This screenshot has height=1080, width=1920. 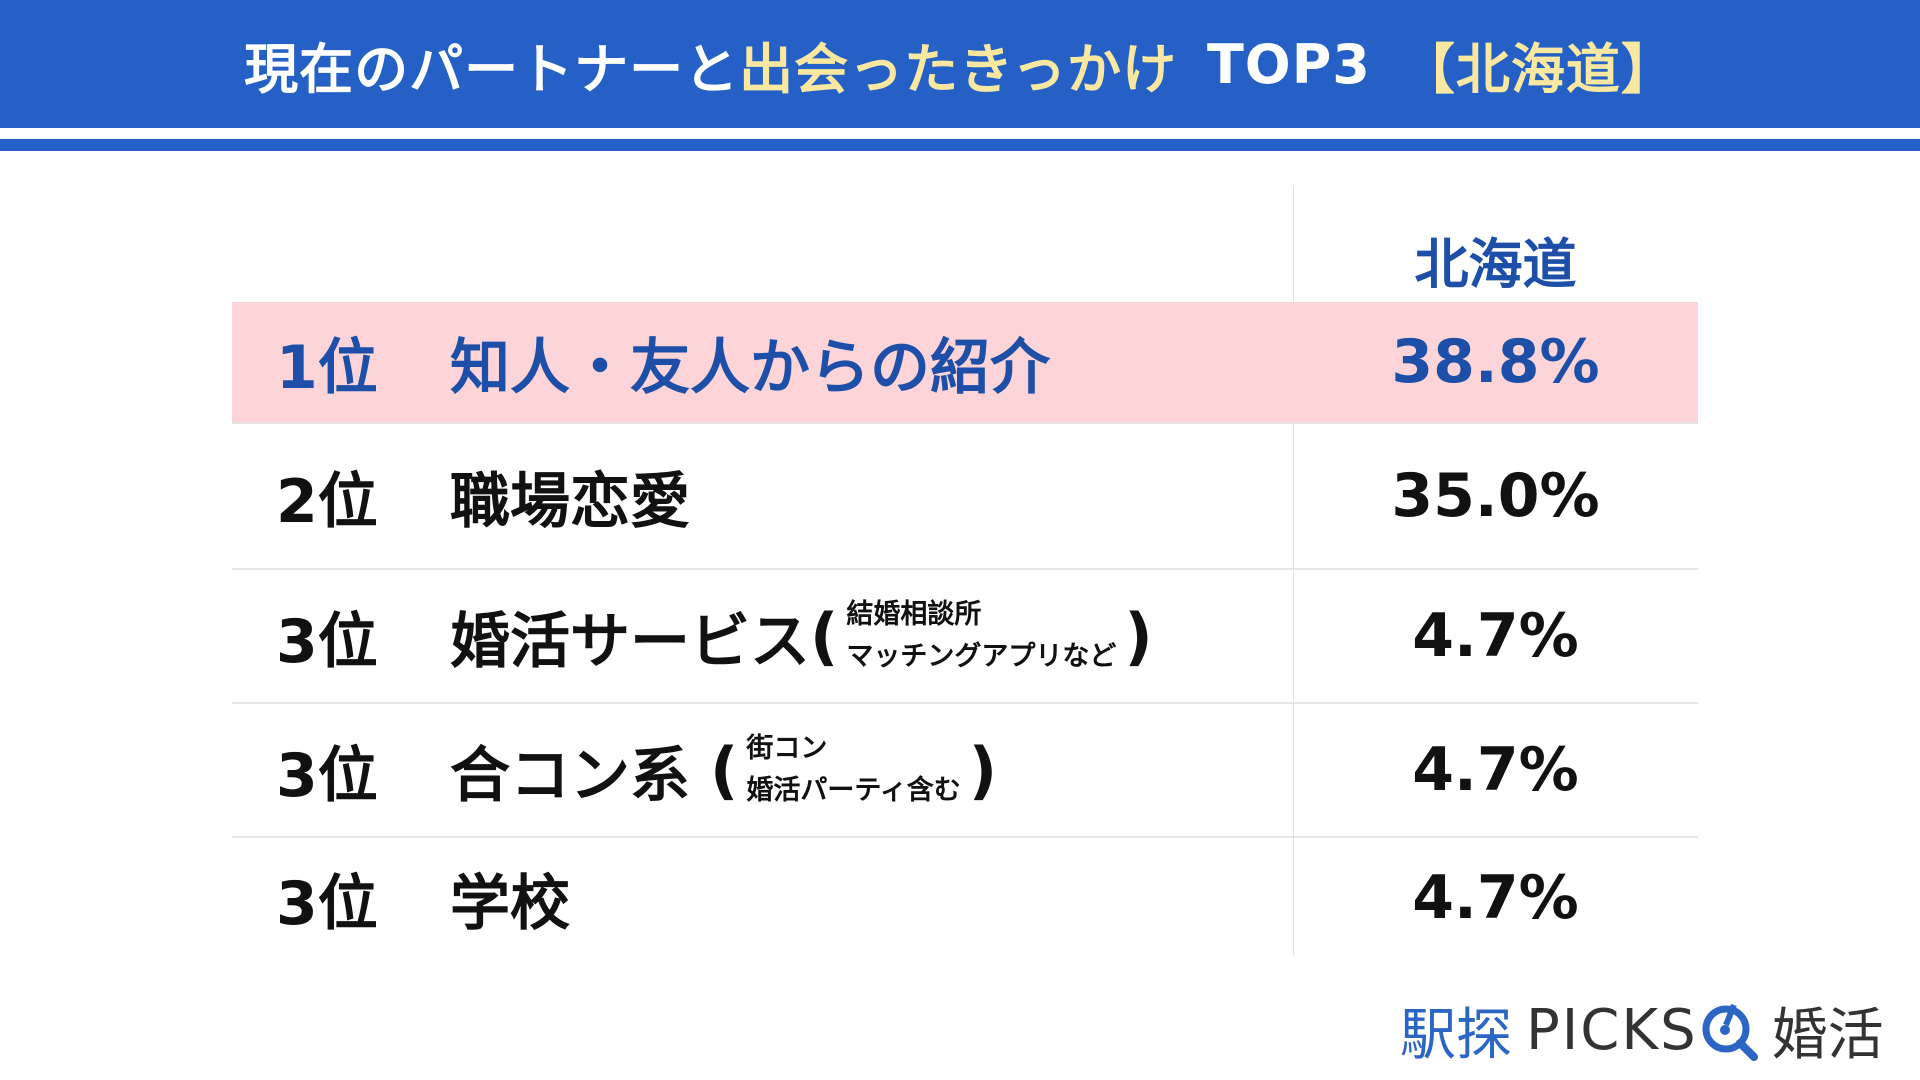 What do you see at coordinates (965, 497) in the screenshot?
I see `table-row: 2位 職場恋愛 35.0%` at bounding box center [965, 497].